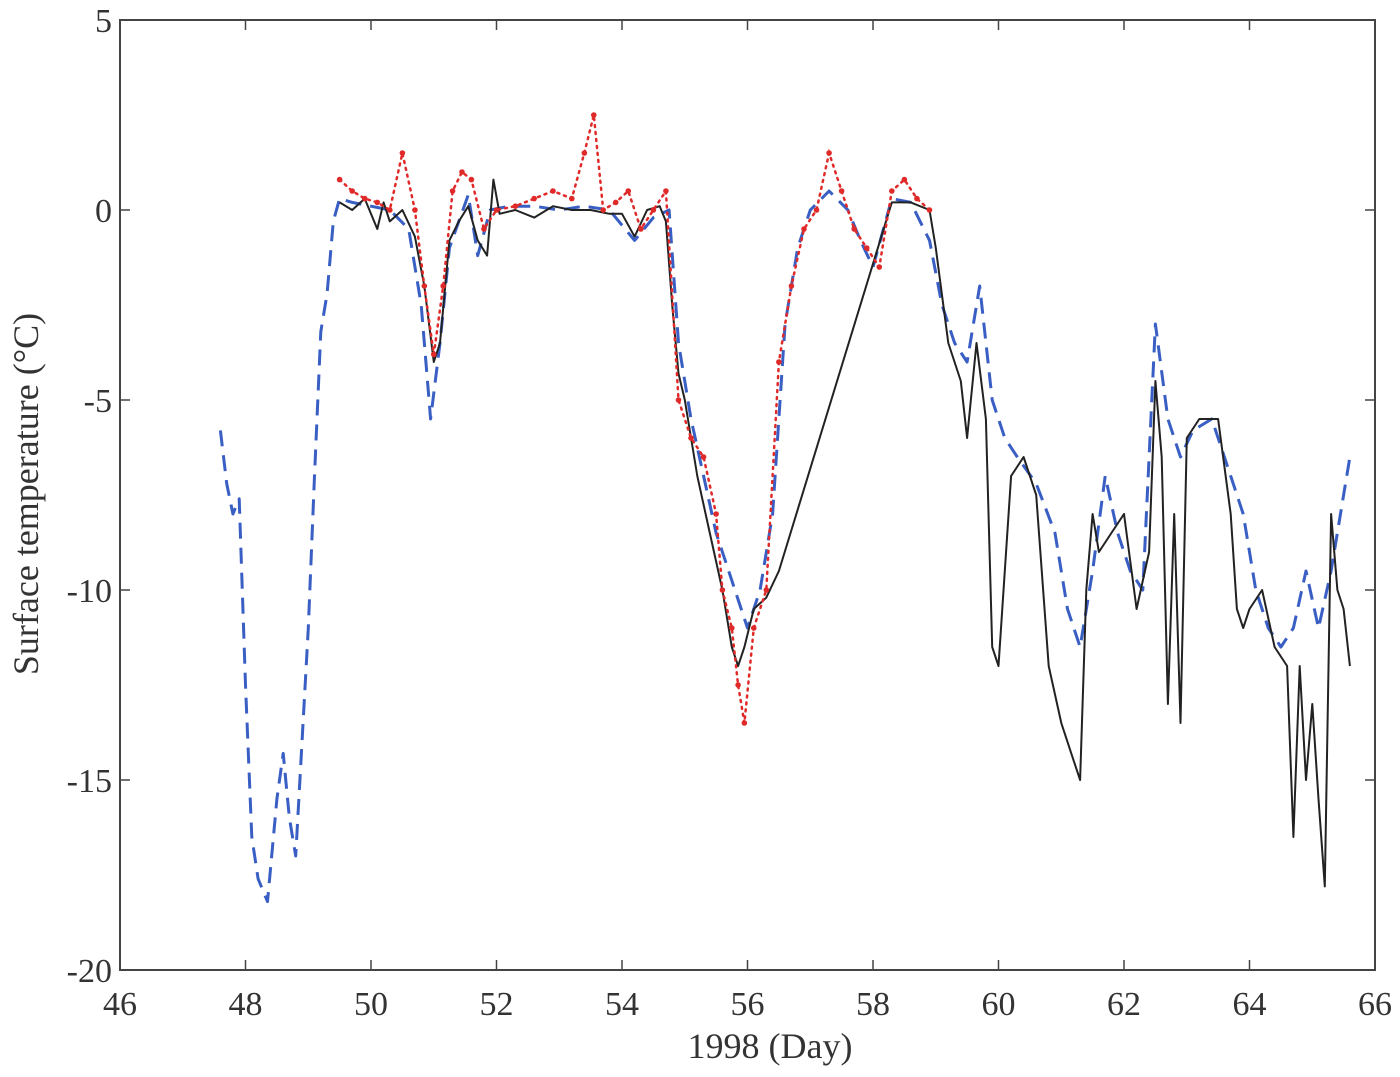 The width and height of the screenshot is (1400, 1077). I want to click on y-tick-label: 5, so click(103, 21).